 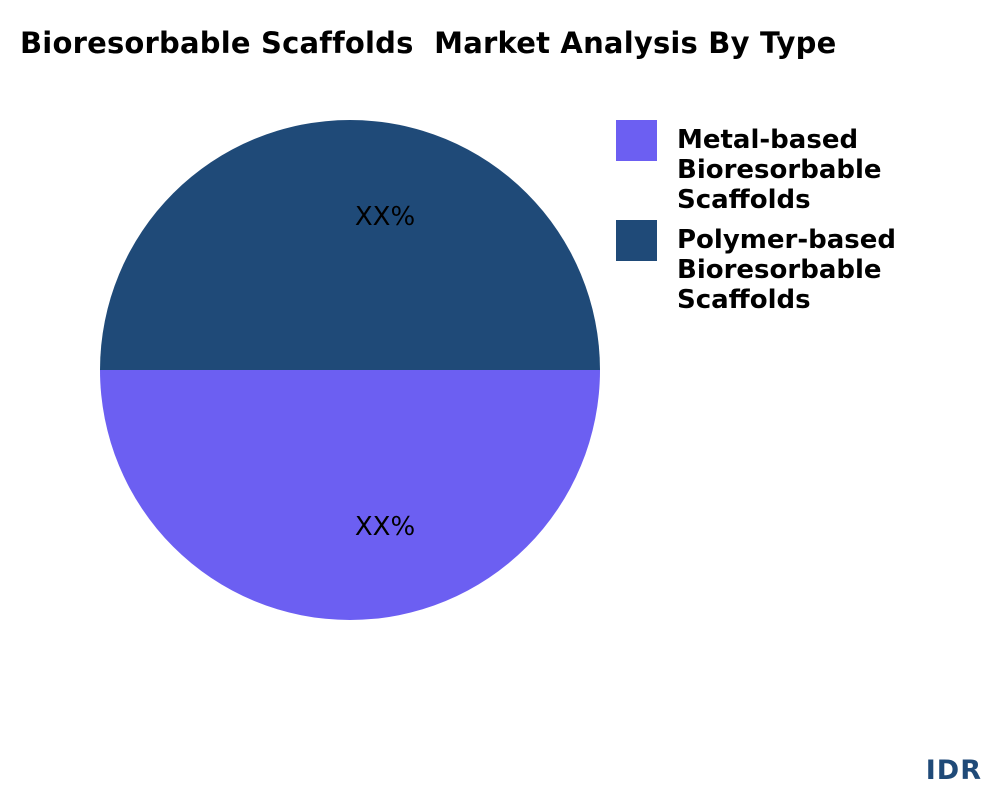 What do you see at coordinates (385, 217) in the screenshot?
I see `pie-slice-label-1: XX%` at bounding box center [385, 217].